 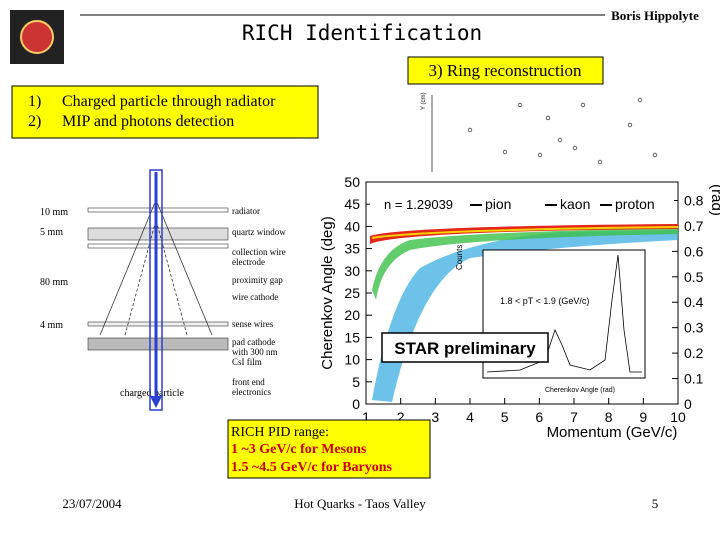 What do you see at coordinates (51, 232) in the screenshot?
I see `dimension: 5 mm` at bounding box center [51, 232].